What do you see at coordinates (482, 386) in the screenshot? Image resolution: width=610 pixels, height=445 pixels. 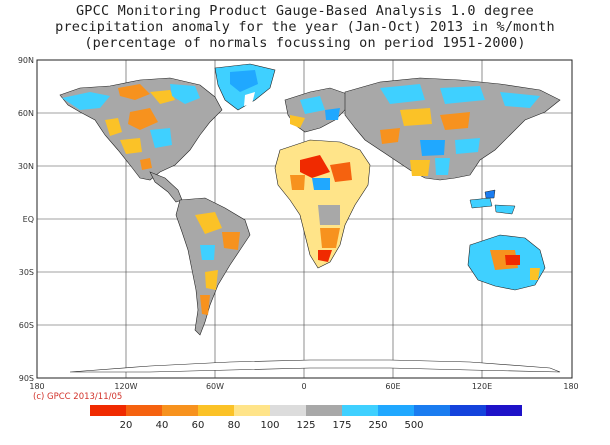 I see `lon-label-120e: 120E` at bounding box center [482, 386].